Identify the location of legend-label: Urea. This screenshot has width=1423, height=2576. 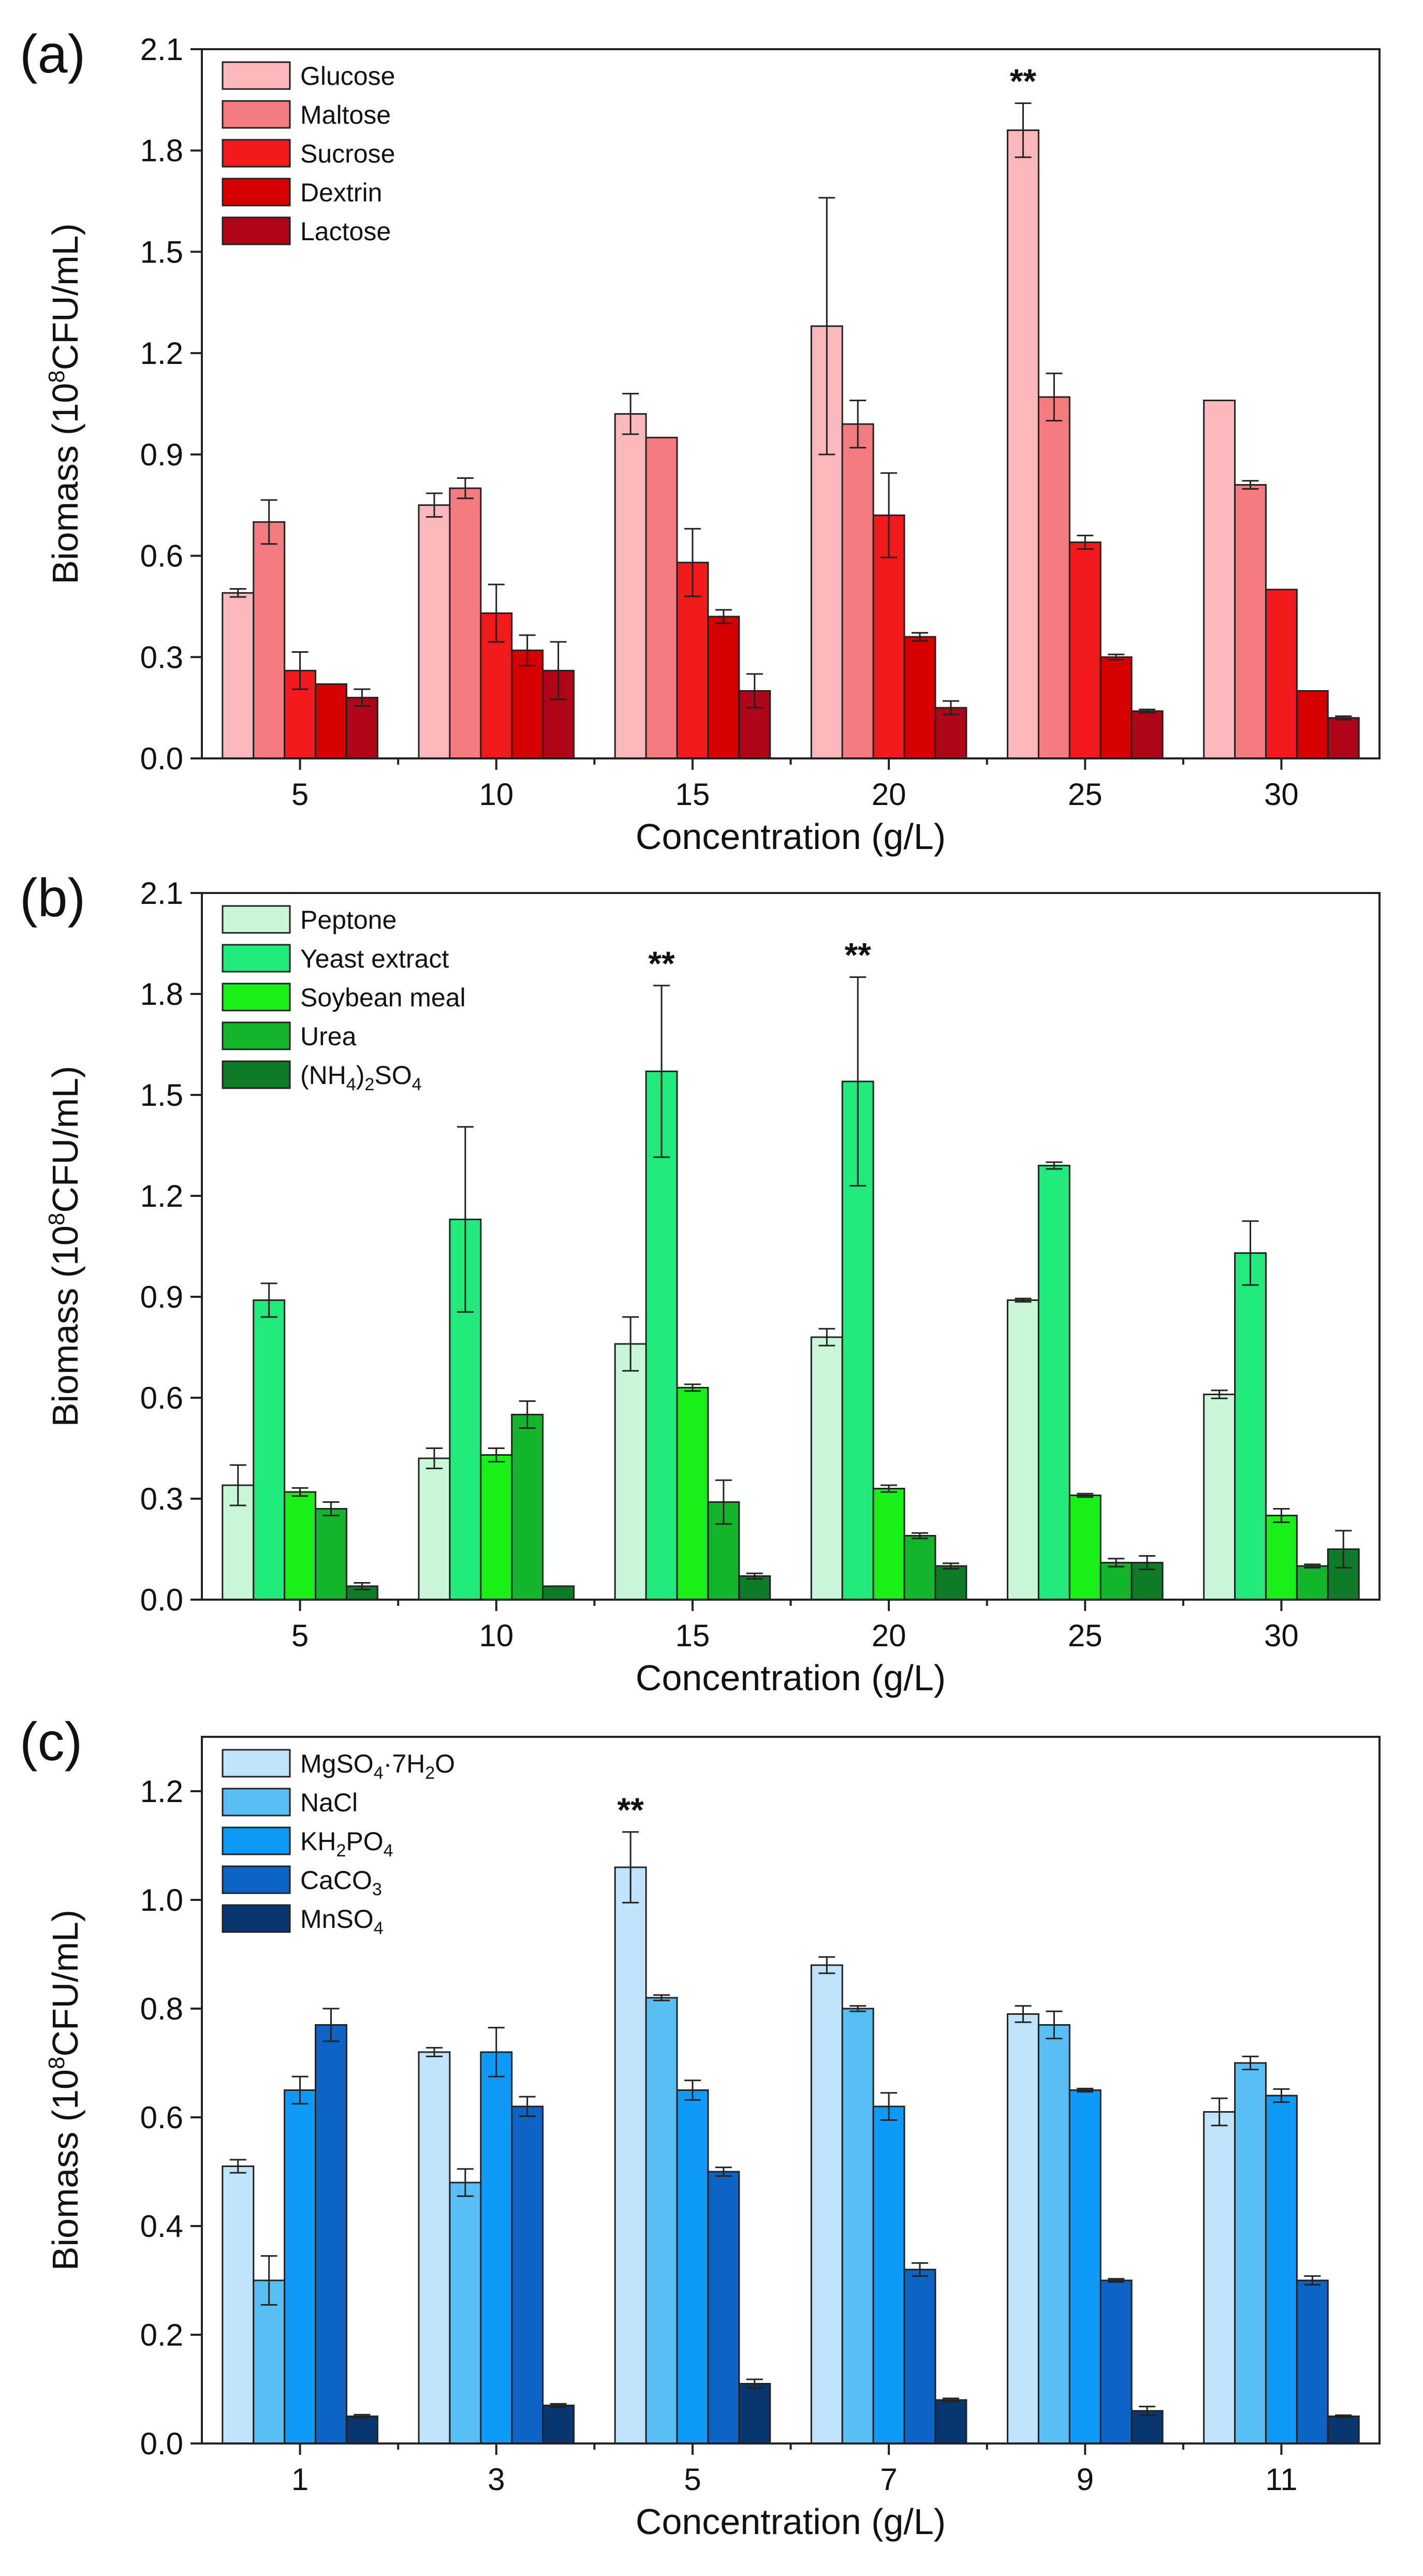
(328, 1036).